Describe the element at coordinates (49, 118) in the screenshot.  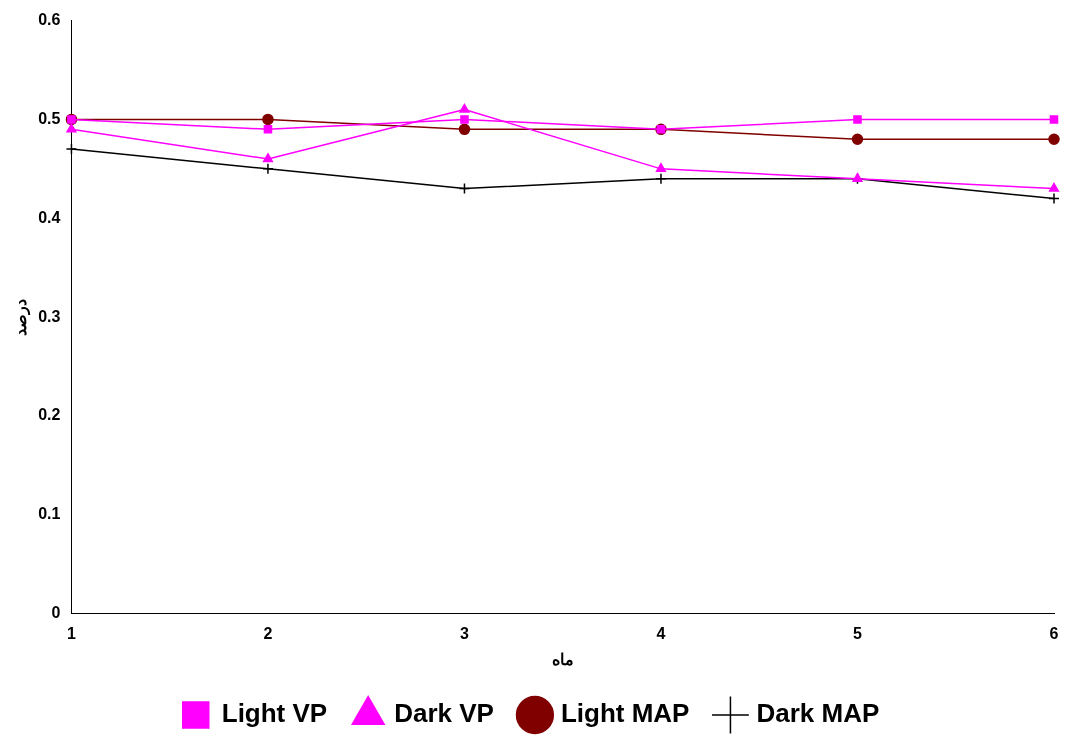
I see `y-tick-label: 0.5` at that location.